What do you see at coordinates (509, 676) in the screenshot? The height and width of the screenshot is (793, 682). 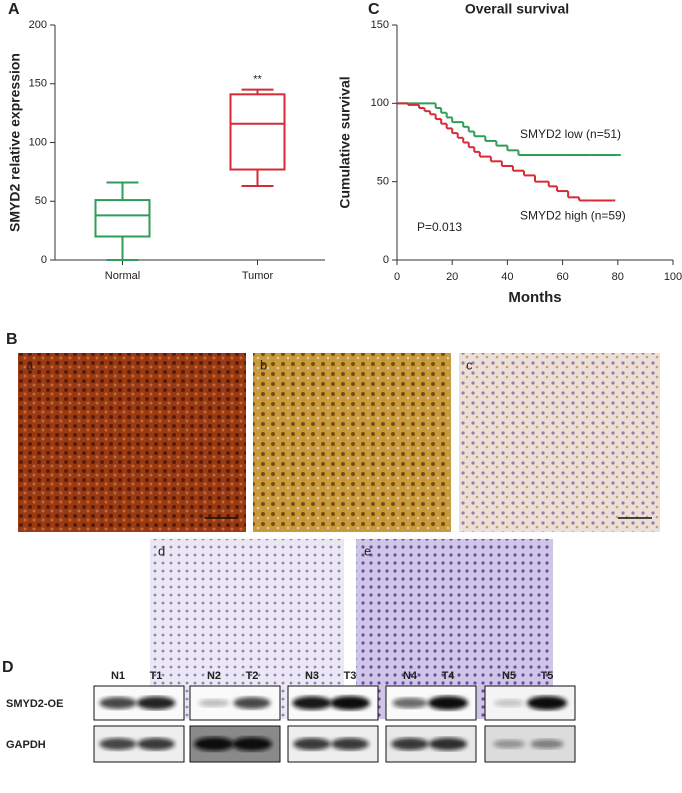 I see `lane-label: N5` at bounding box center [509, 676].